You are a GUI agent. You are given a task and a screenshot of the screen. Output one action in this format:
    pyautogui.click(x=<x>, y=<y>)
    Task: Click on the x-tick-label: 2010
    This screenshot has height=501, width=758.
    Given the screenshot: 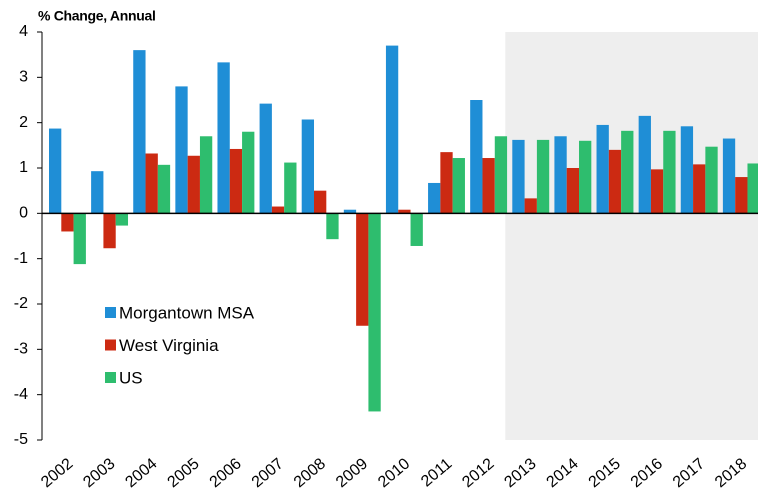 What is the action you would take?
    pyautogui.click(x=394, y=473)
    